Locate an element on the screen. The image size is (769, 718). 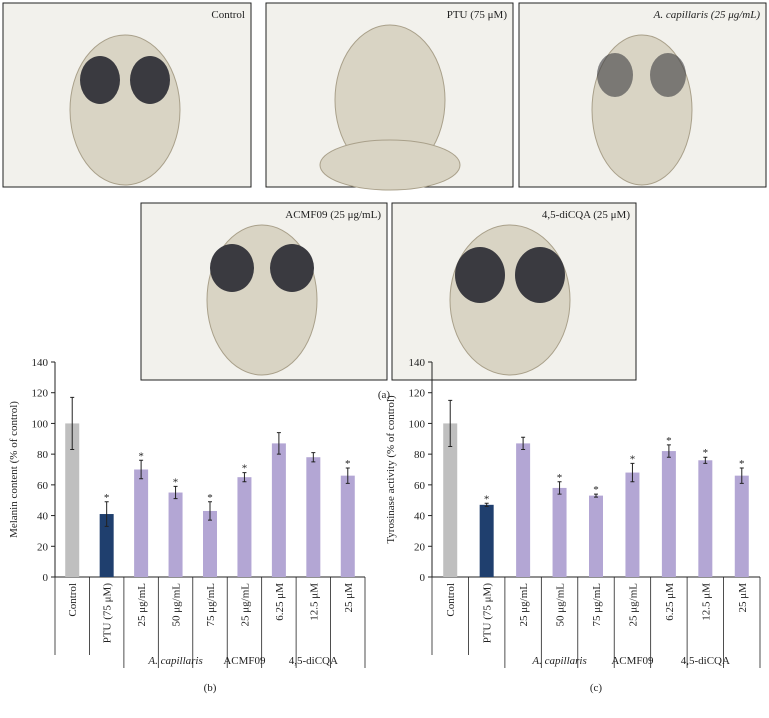
y-axis-label: Melanin content (% of control) is located at coordinates (14, 469).